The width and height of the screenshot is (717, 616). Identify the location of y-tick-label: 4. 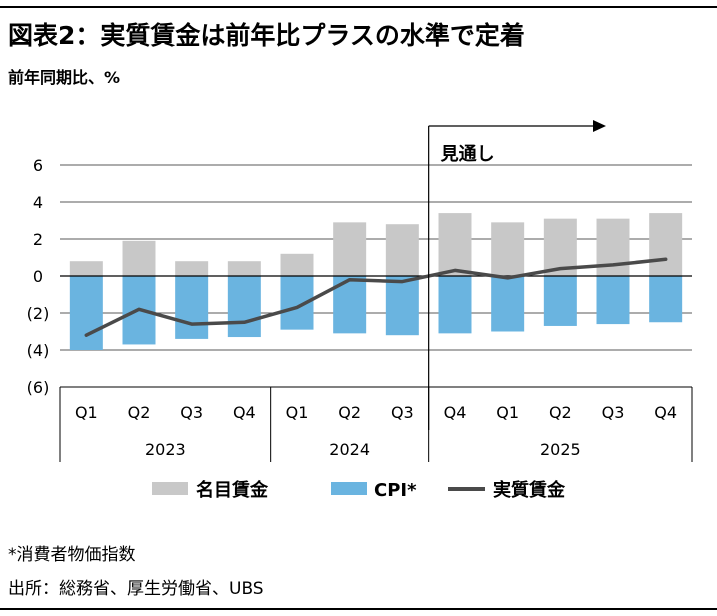
(38, 202).